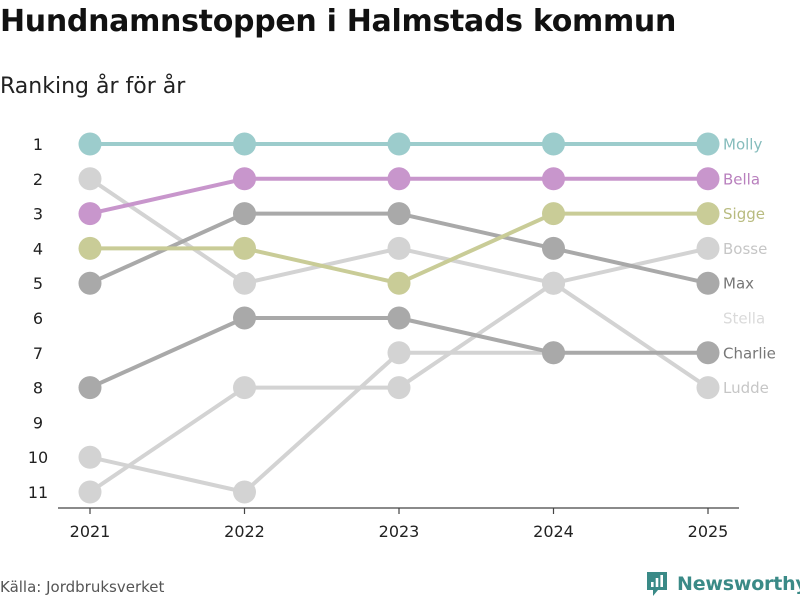 This screenshot has width=800, height=600. I want to click on x-tick-label: 2023, so click(399, 531).